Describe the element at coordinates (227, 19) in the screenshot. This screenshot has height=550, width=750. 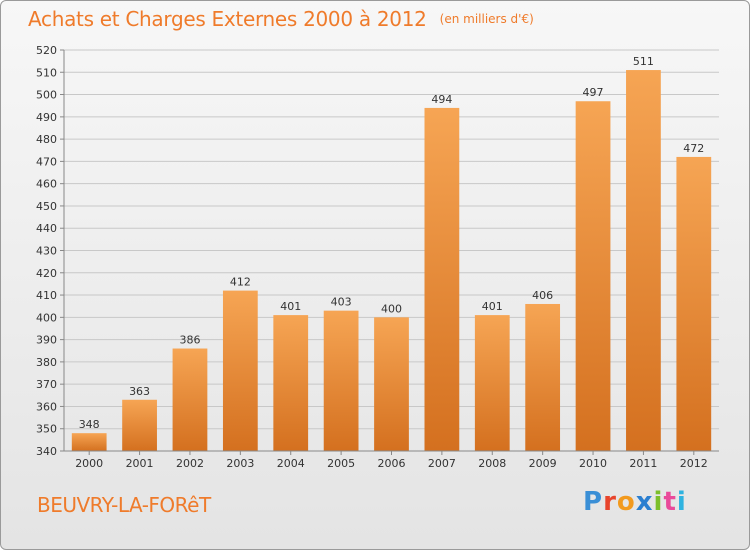
I see `chart-title: Achats et Charges Externes 2000 à 2012` at that location.